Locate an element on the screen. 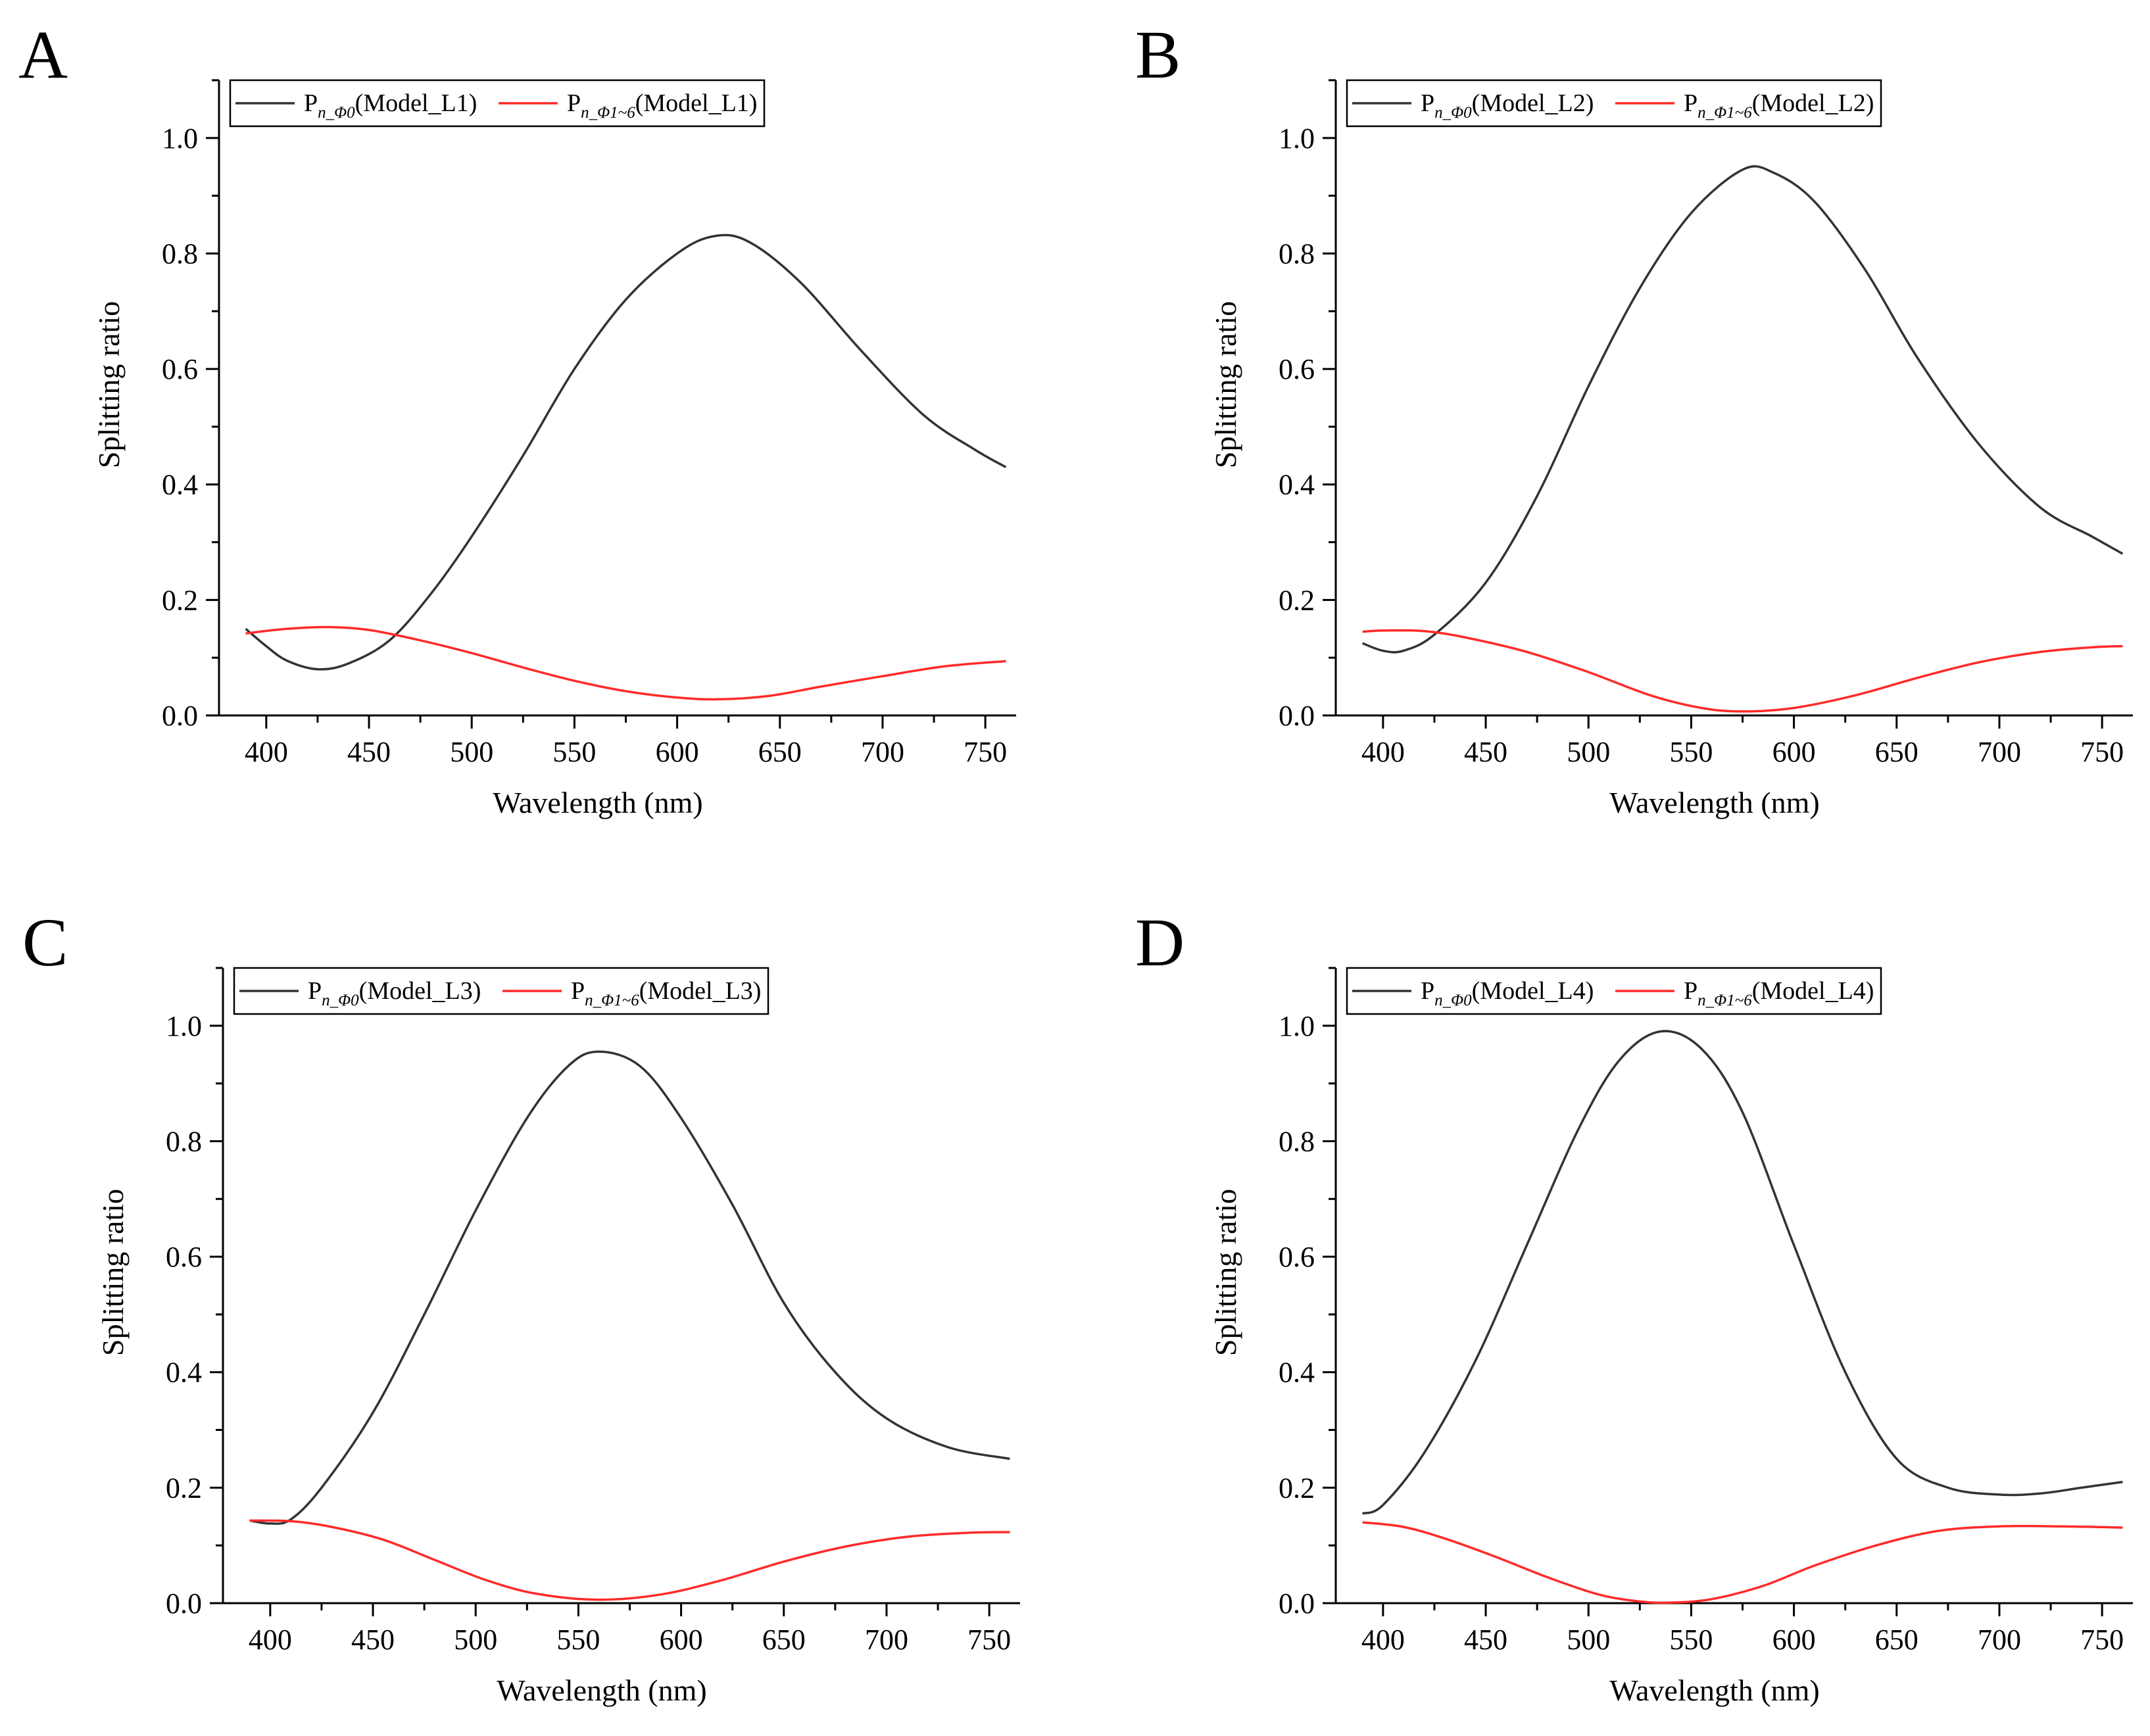 Image resolution: width=2150 pixels, height=1736 pixels. legend-label: Pn_Φ0(Model_L1) is located at coordinates (390, 106).